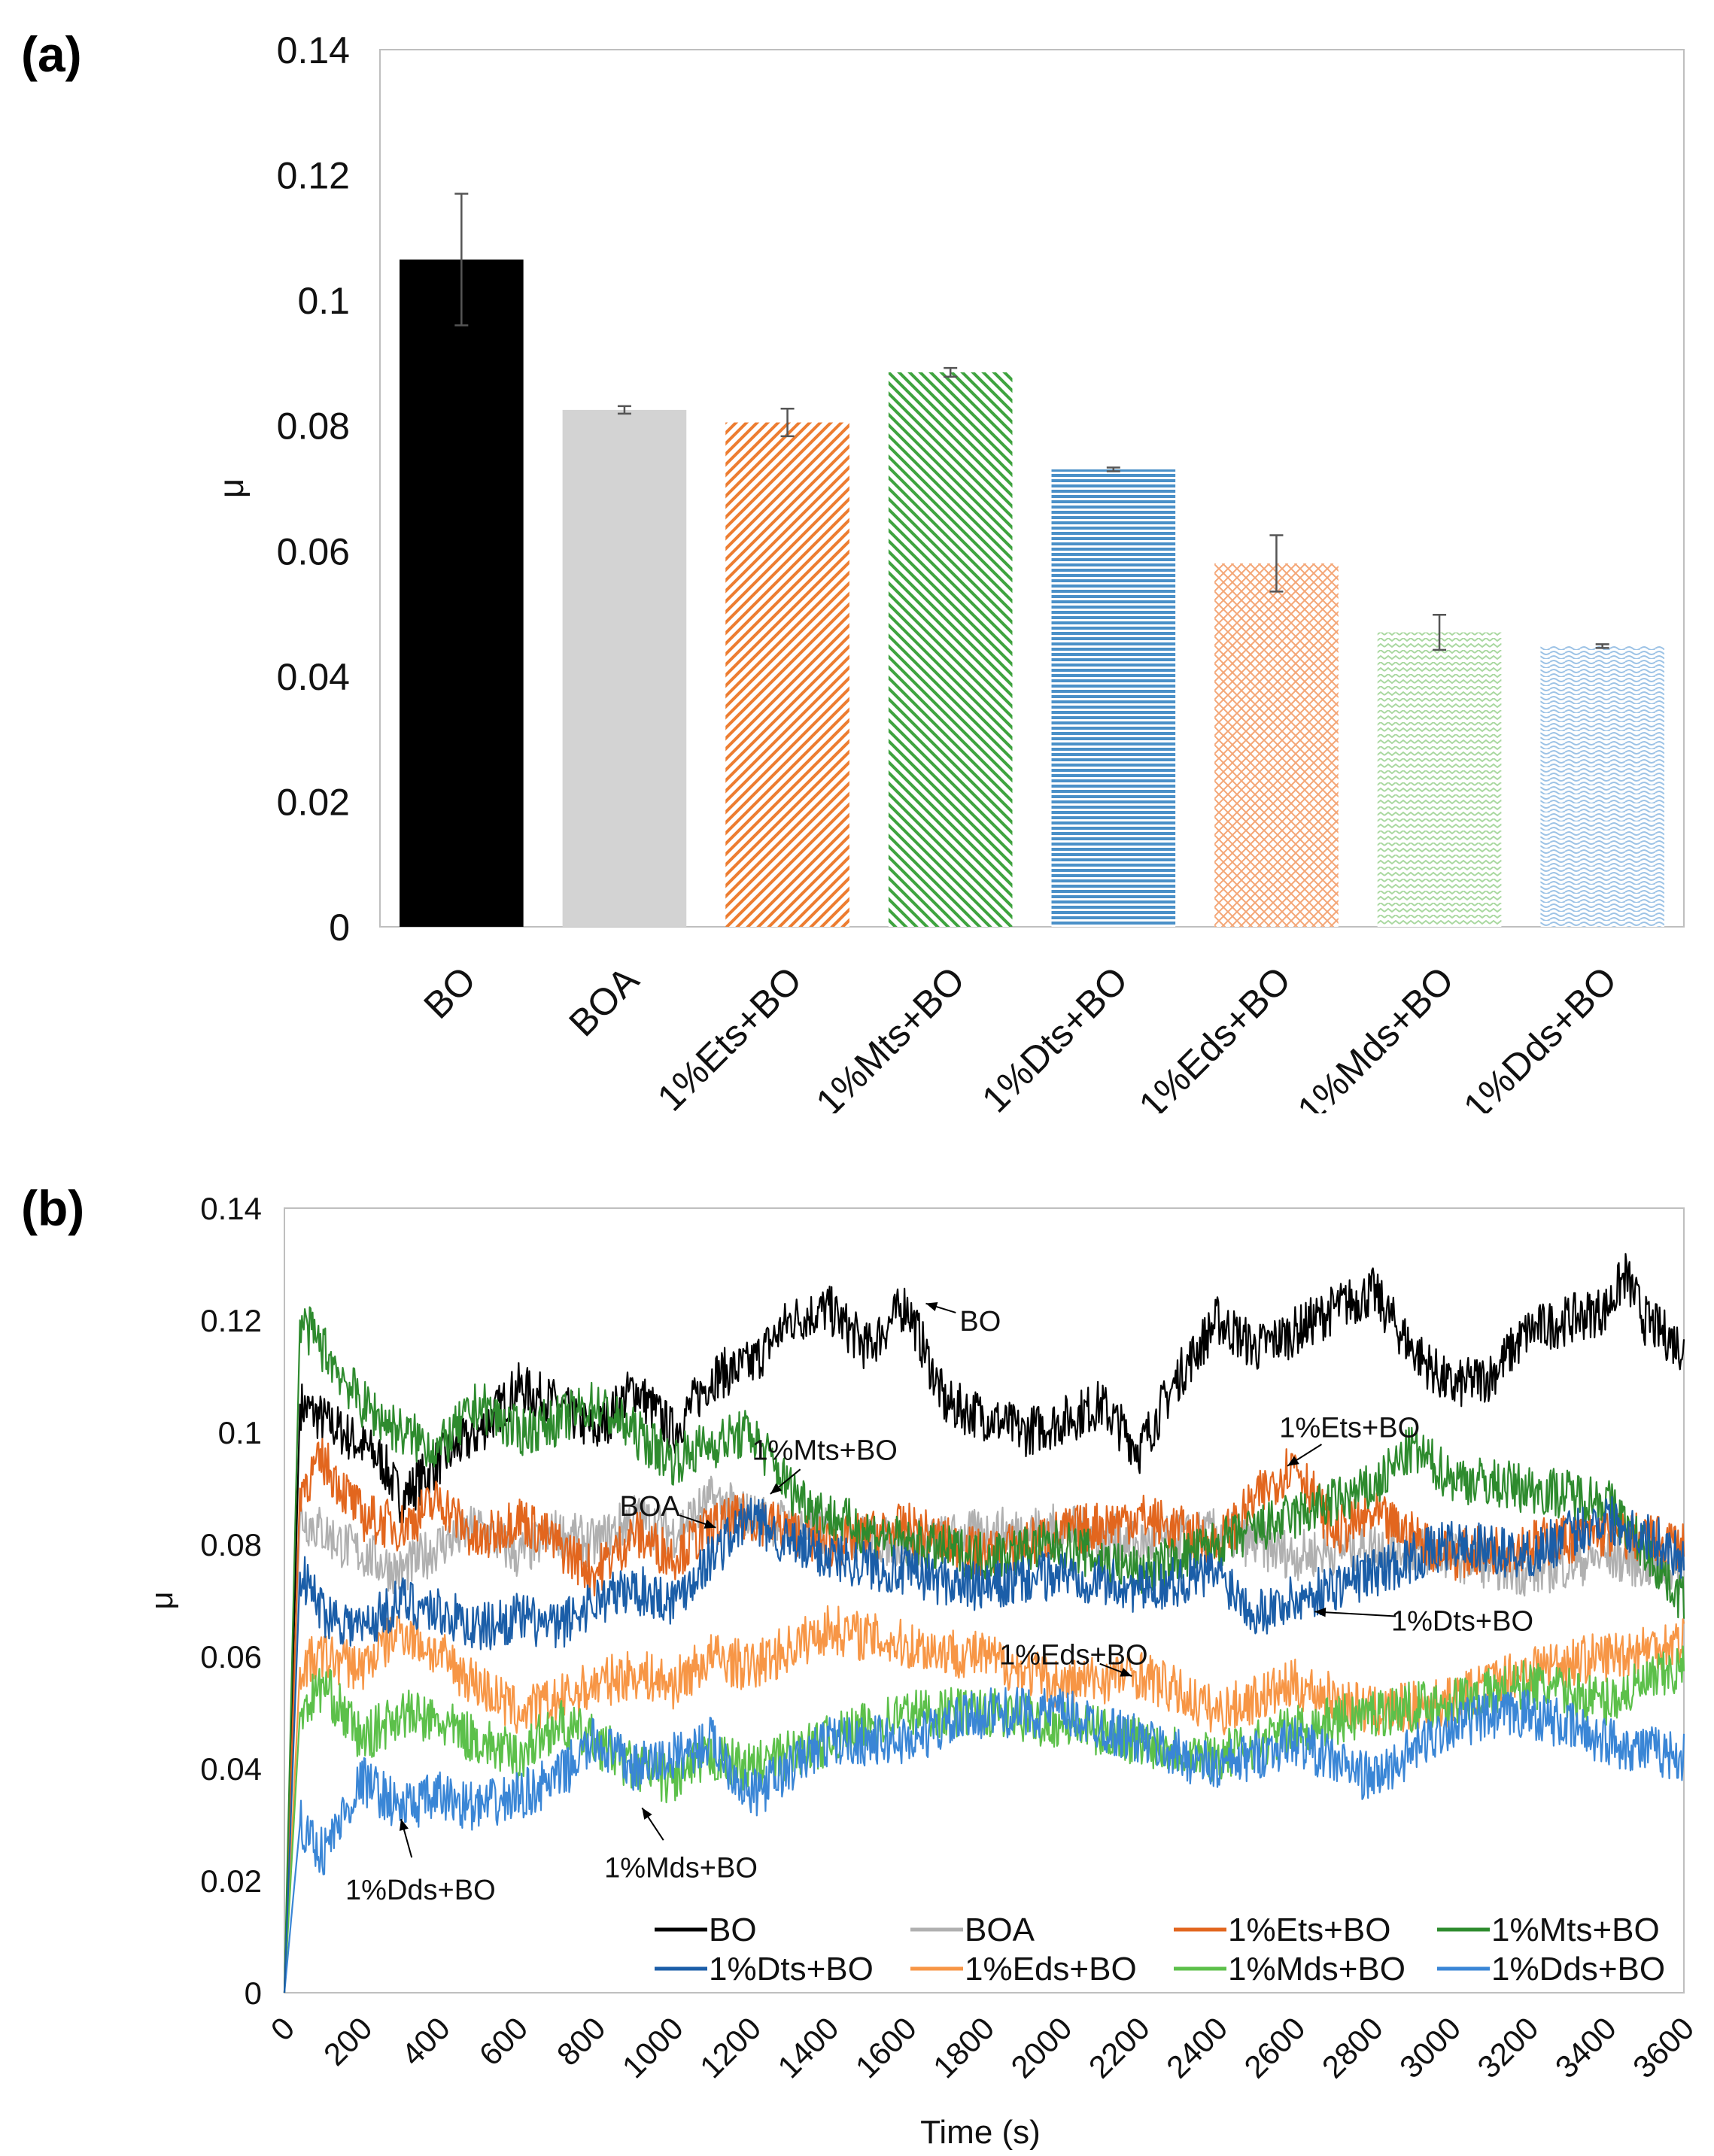 The image size is (1714, 2156). I want to click on x-tick-label: 1200, so click(730, 2047).